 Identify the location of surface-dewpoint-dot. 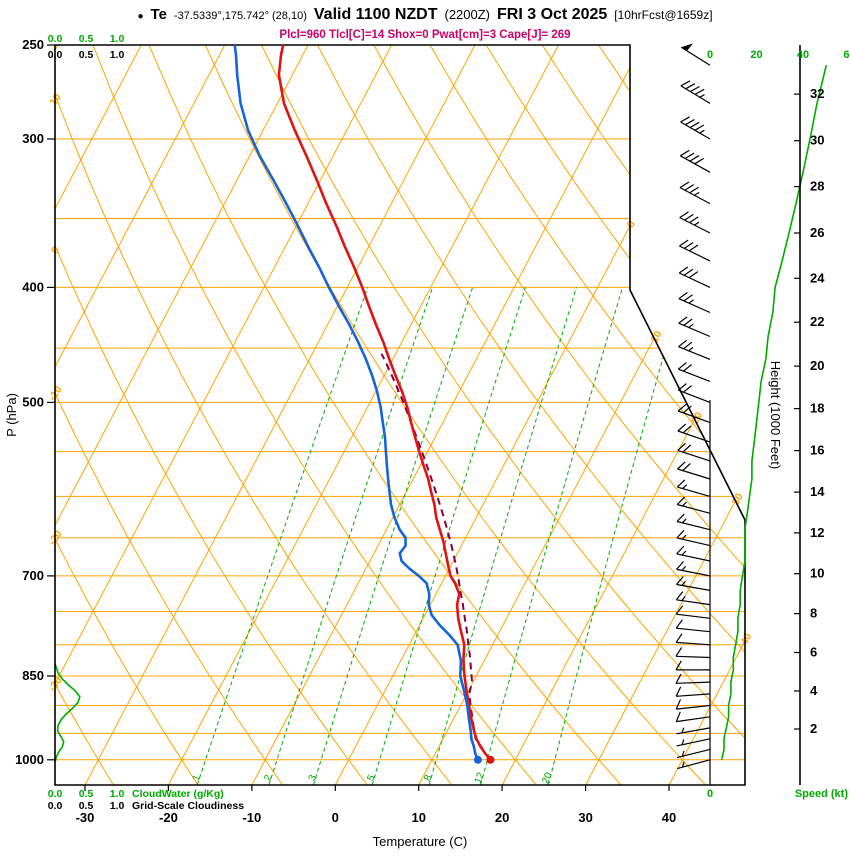
(477, 759).